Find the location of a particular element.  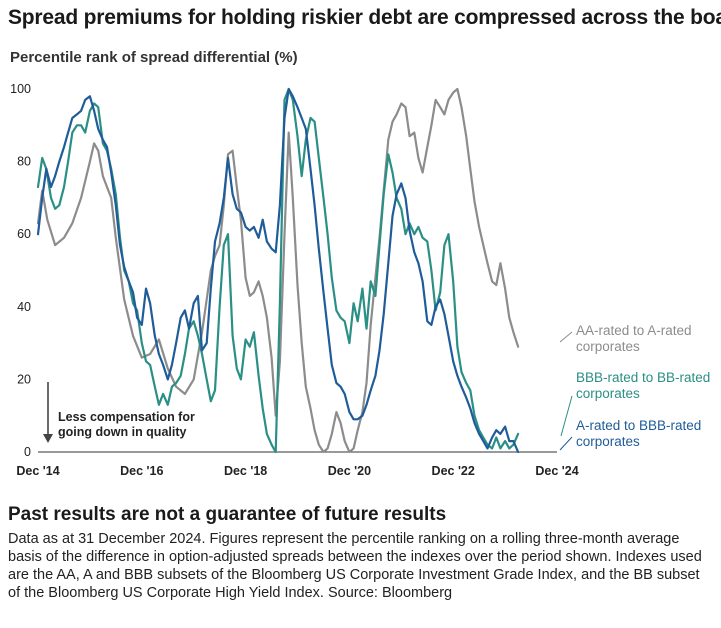

y-tick-label: 0 is located at coordinates (27, 452).